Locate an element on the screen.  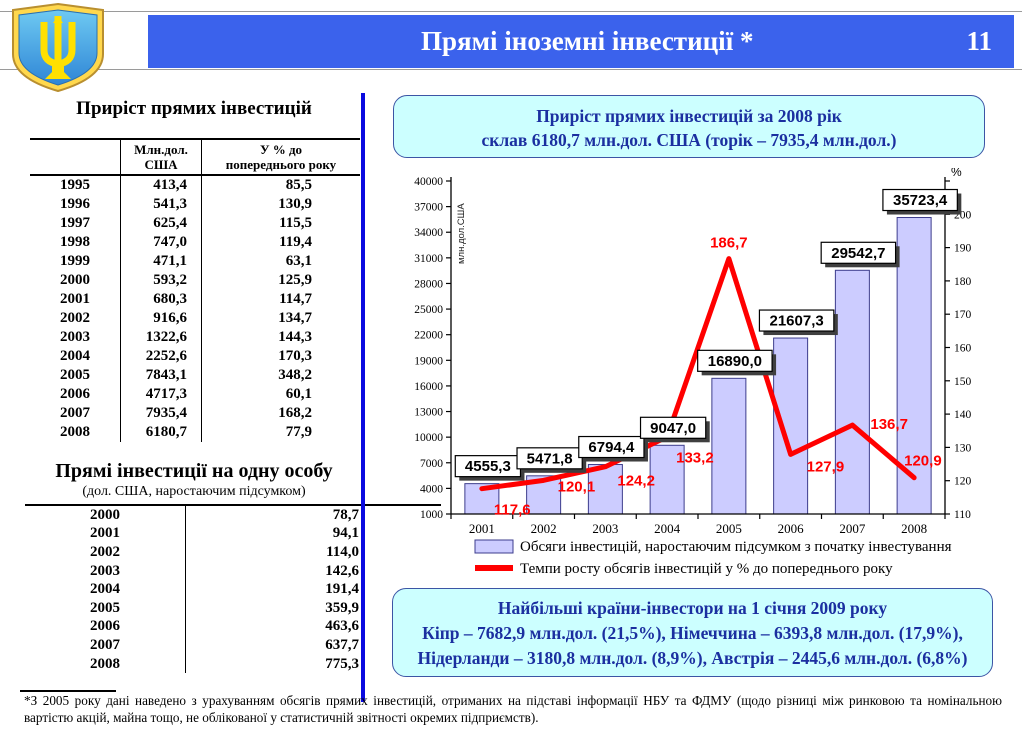
table-cell: 78,7 is located at coordinates (313, 515).